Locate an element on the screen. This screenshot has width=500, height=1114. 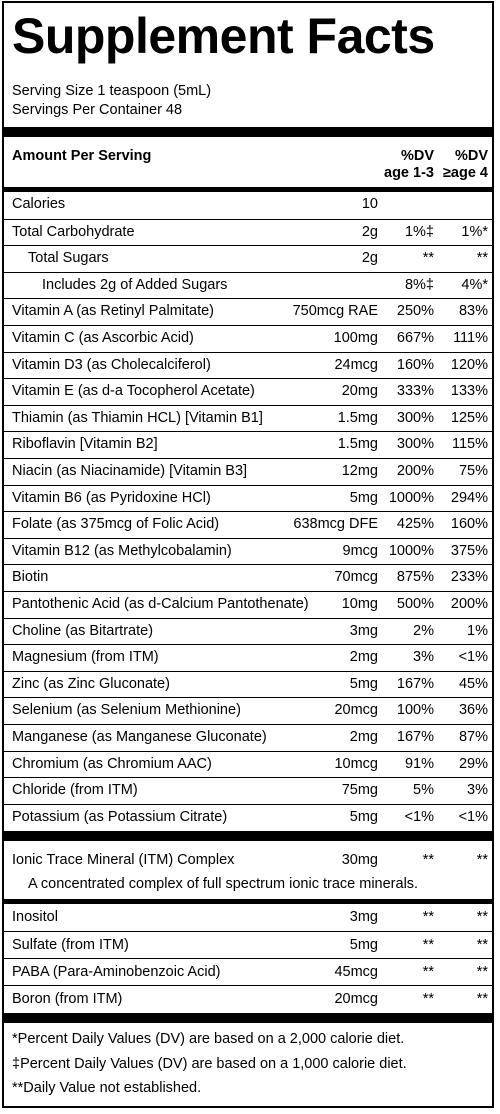
nutrient-name: Vitamin A (as Retinyl Palmitate) is located at coordinates (113, 311).